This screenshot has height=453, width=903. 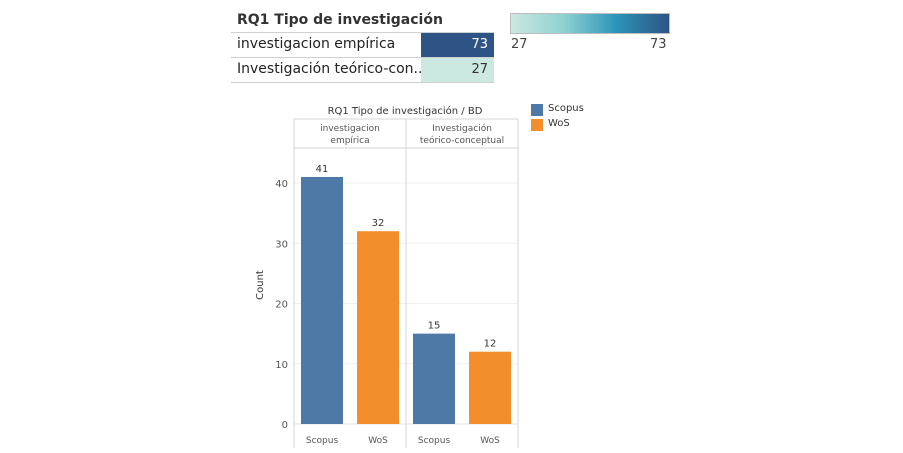 I want to click on row-label: investigacion empírica, so click(x=316, y=44).